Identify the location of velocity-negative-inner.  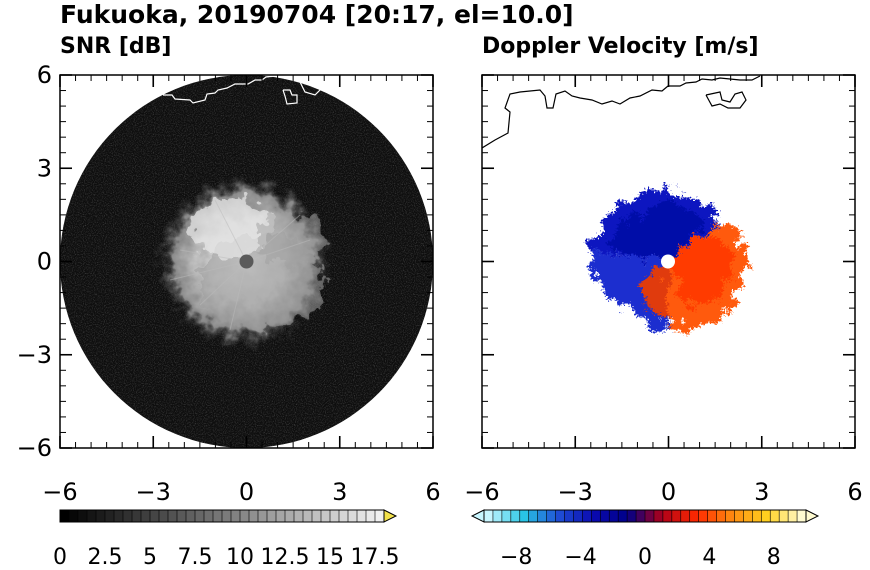
(658, 232).